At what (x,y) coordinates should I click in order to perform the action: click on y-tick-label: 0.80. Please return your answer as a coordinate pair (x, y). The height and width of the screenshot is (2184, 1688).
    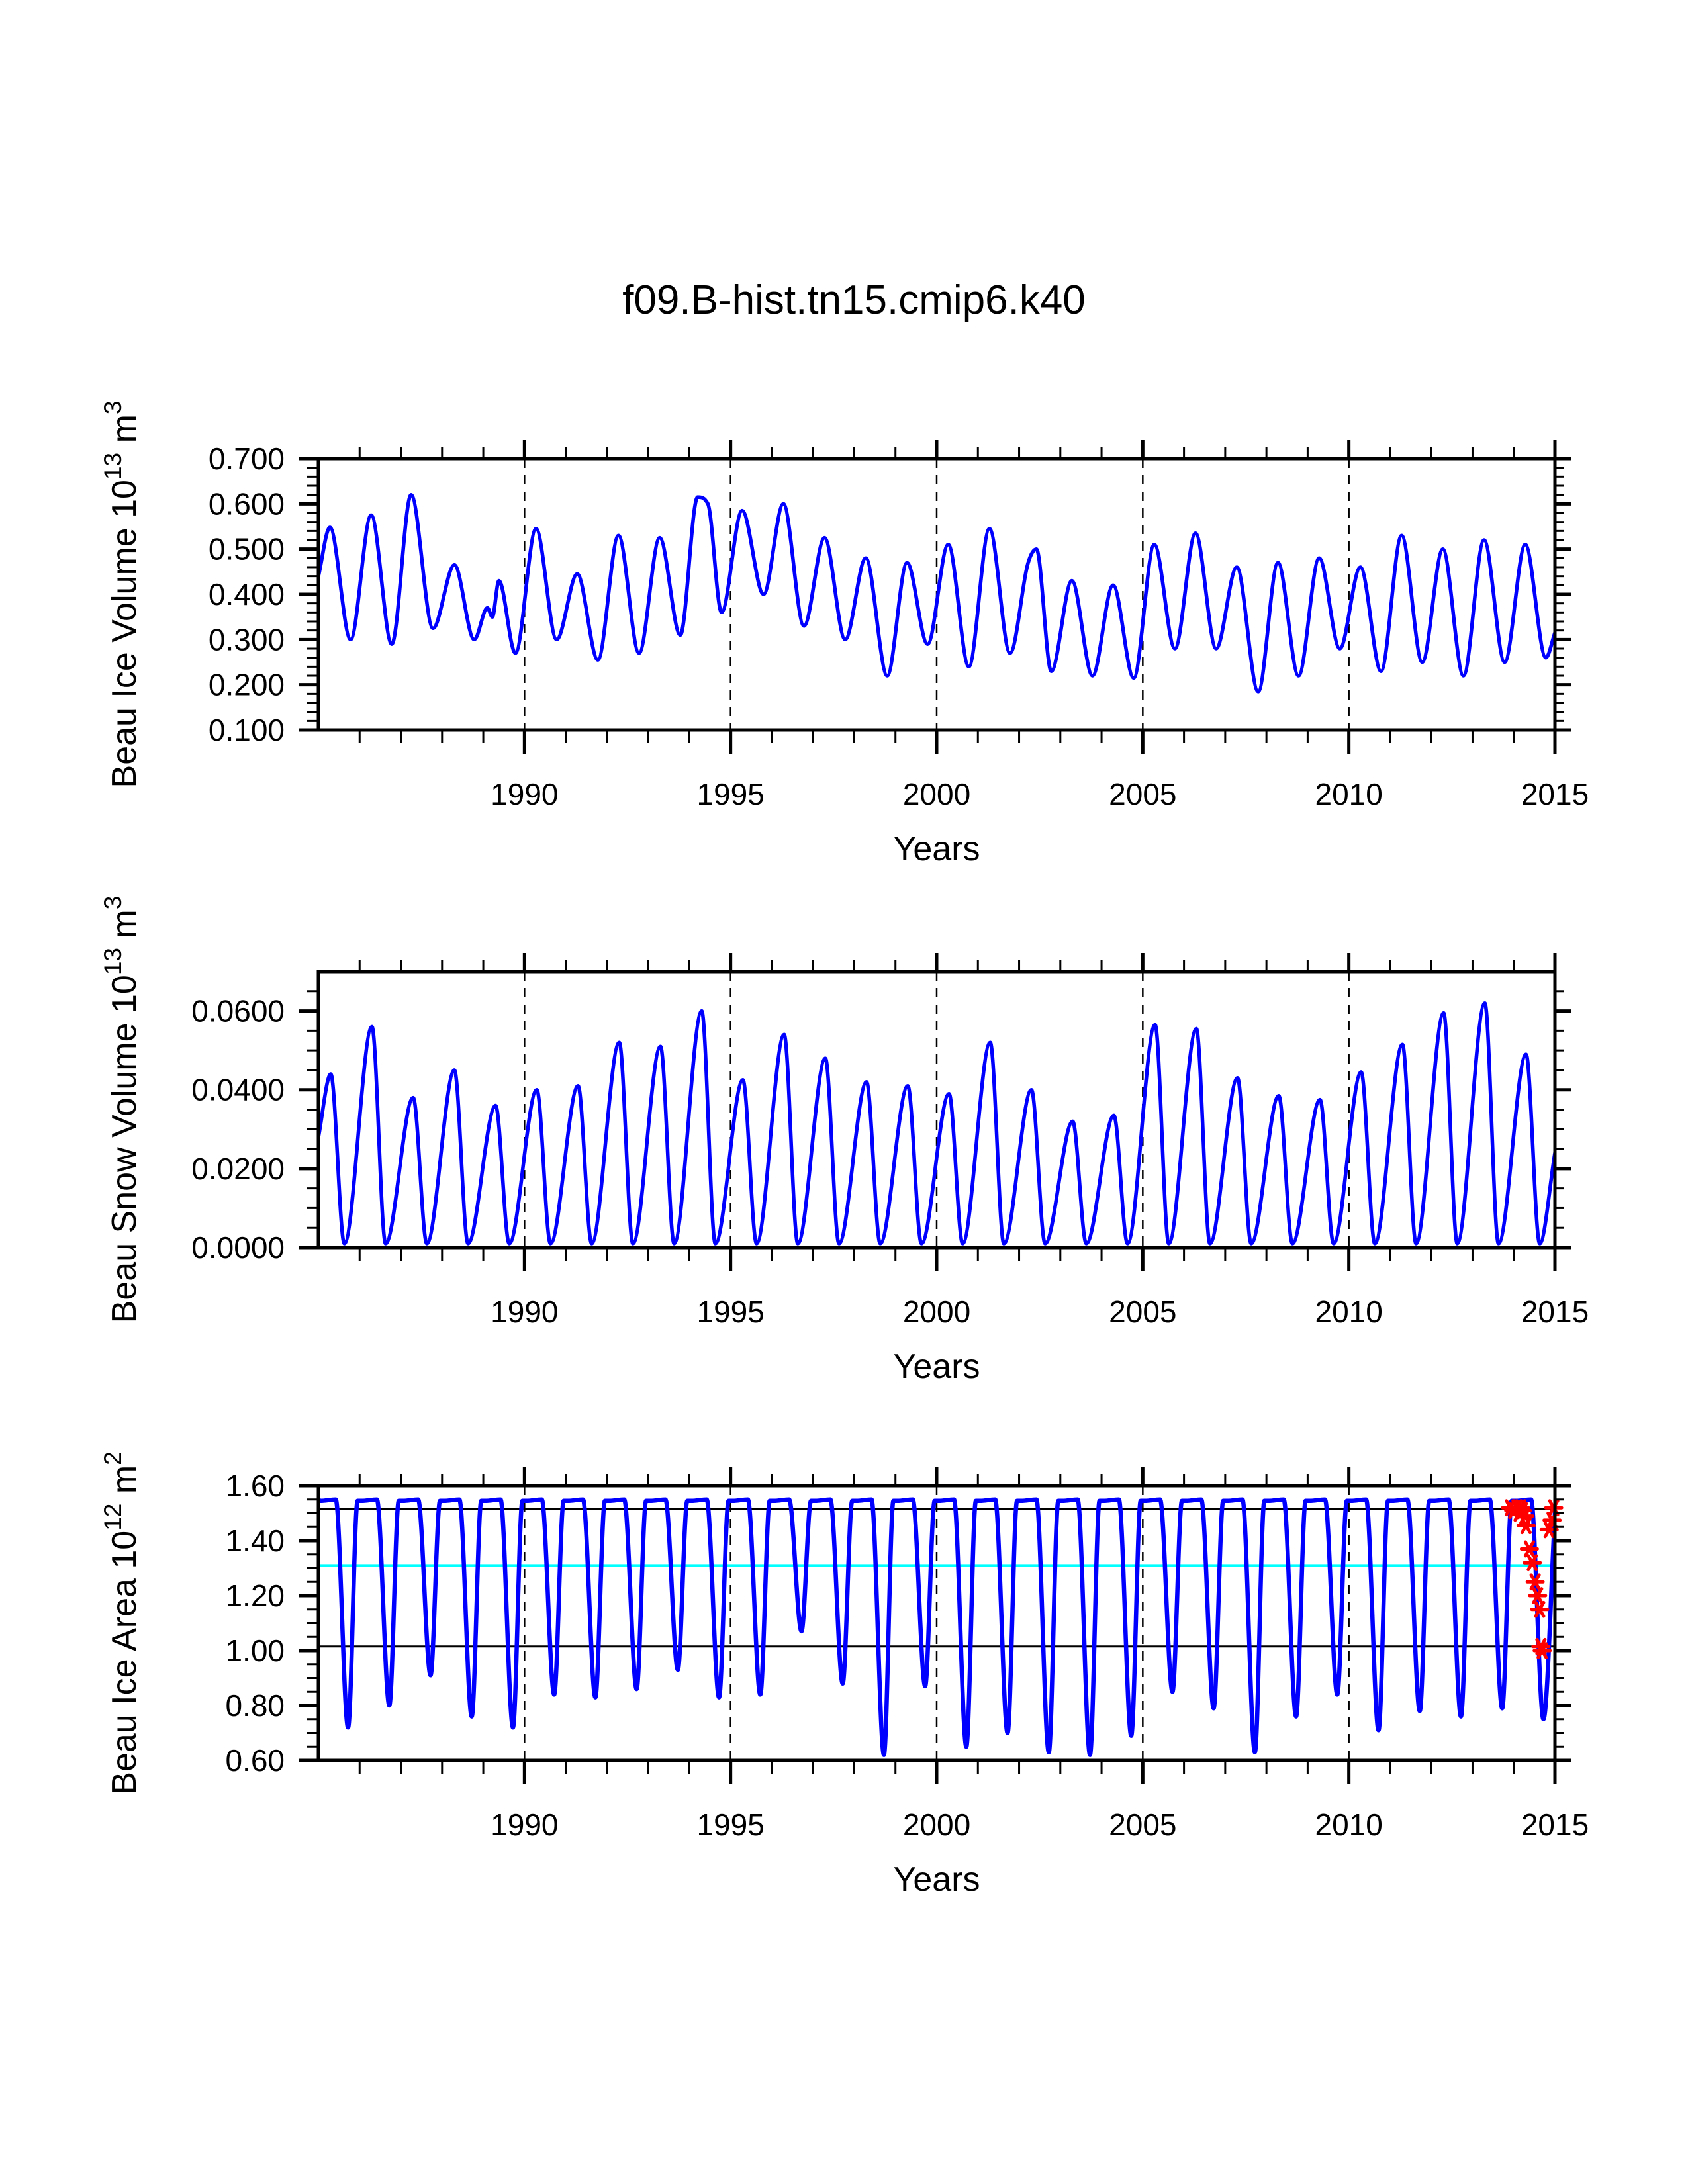
    Looking at the image, I should click on (255, 1706).